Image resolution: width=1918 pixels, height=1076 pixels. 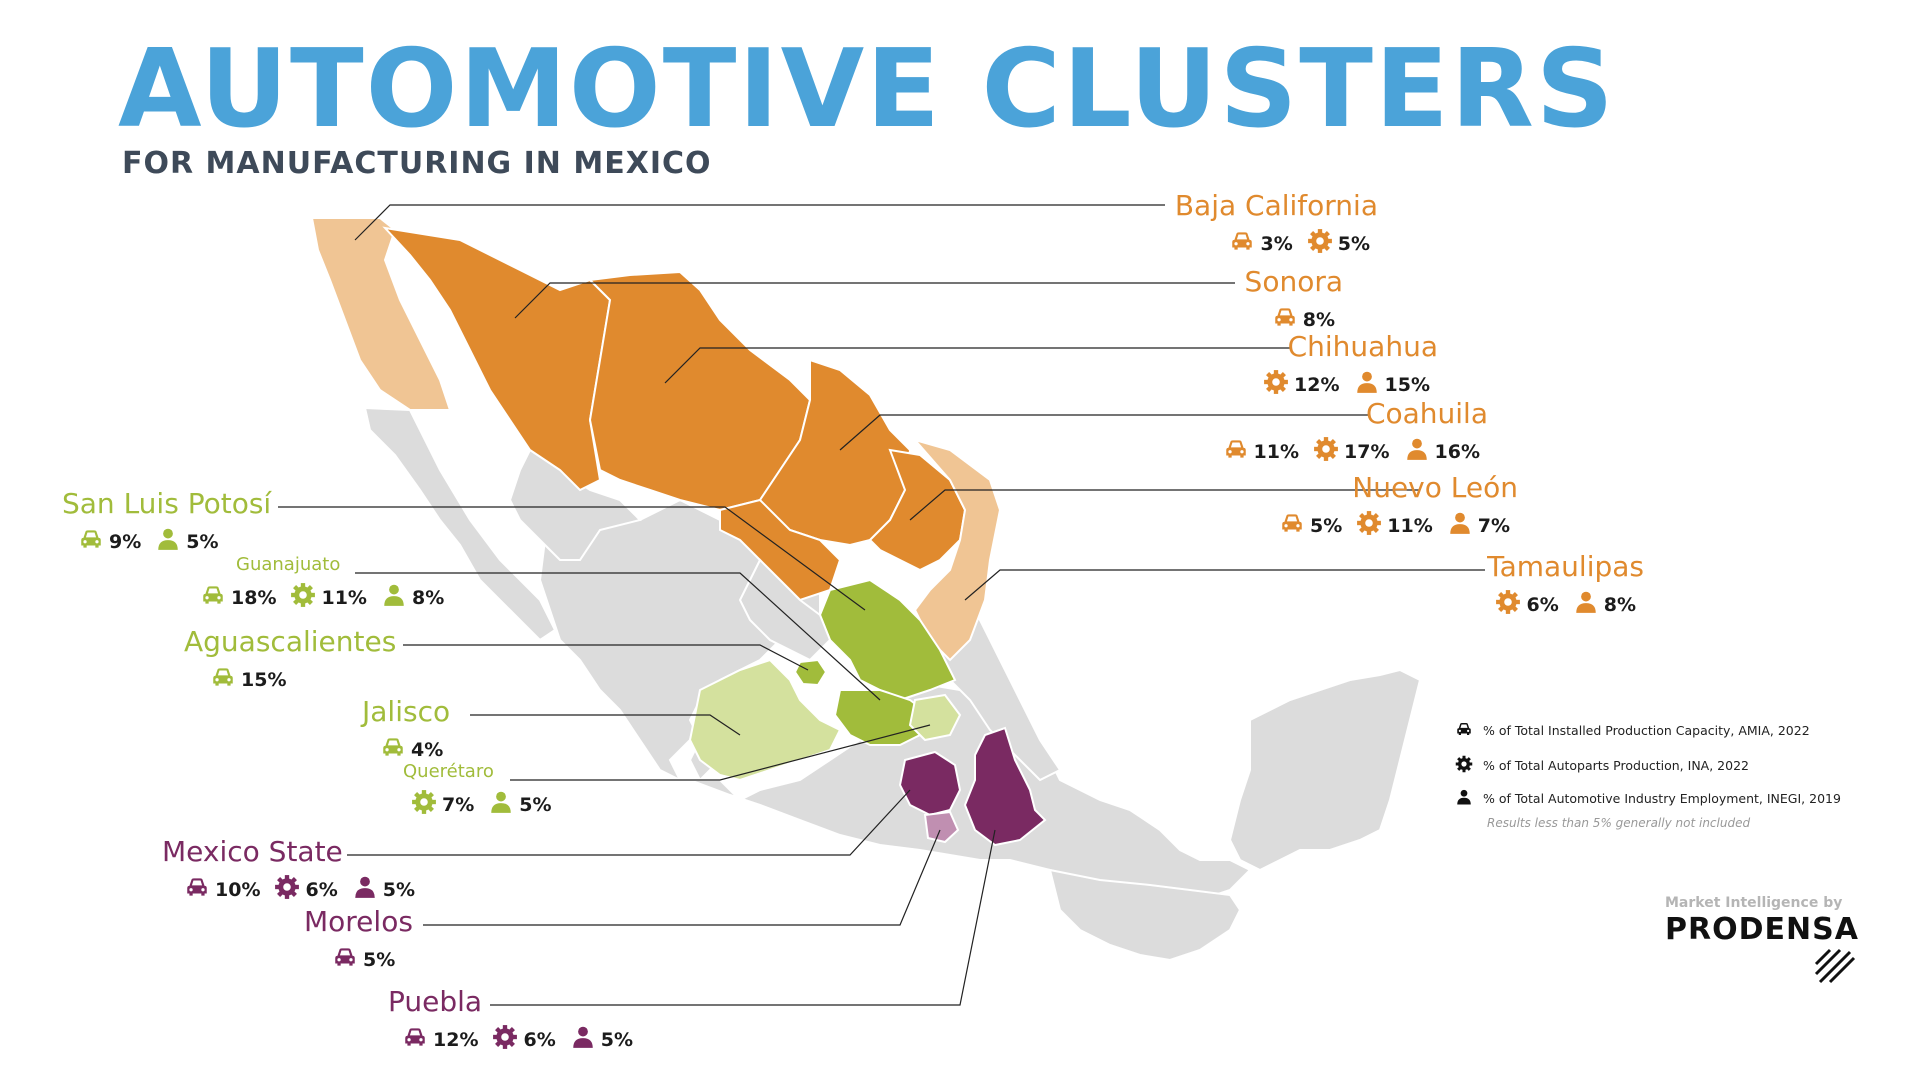 What do you see at coordinates (417, 163) in the screenshot?
I see `page-subtitle: FOR MANUFACTURING IN MEXICO` at bounding box center [417, 163].